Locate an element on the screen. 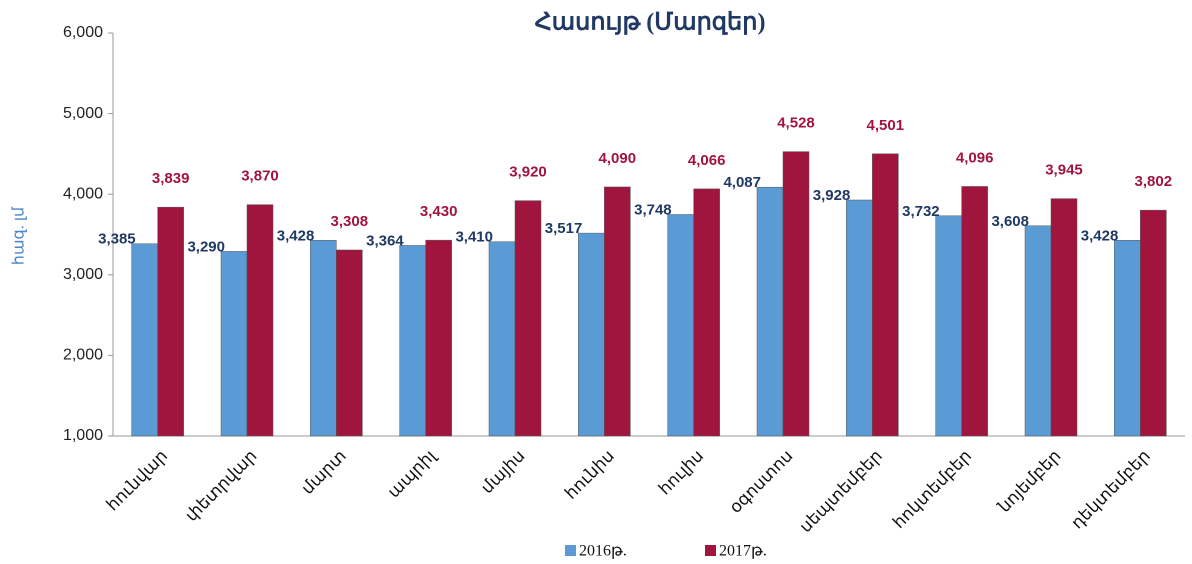  x-tick-label: փետրվար is located at coordinates (221, 485).